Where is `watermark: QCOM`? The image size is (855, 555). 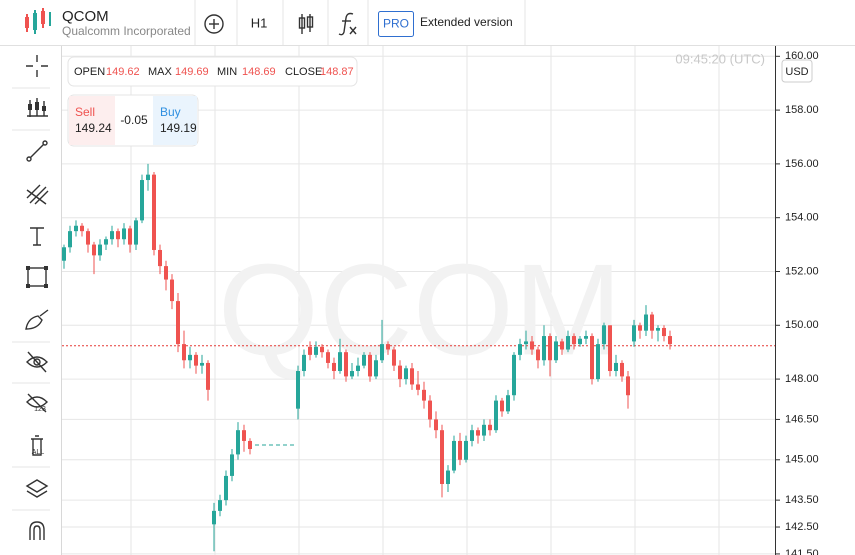
watermark: QCOM is located at coordinates (420, 309).